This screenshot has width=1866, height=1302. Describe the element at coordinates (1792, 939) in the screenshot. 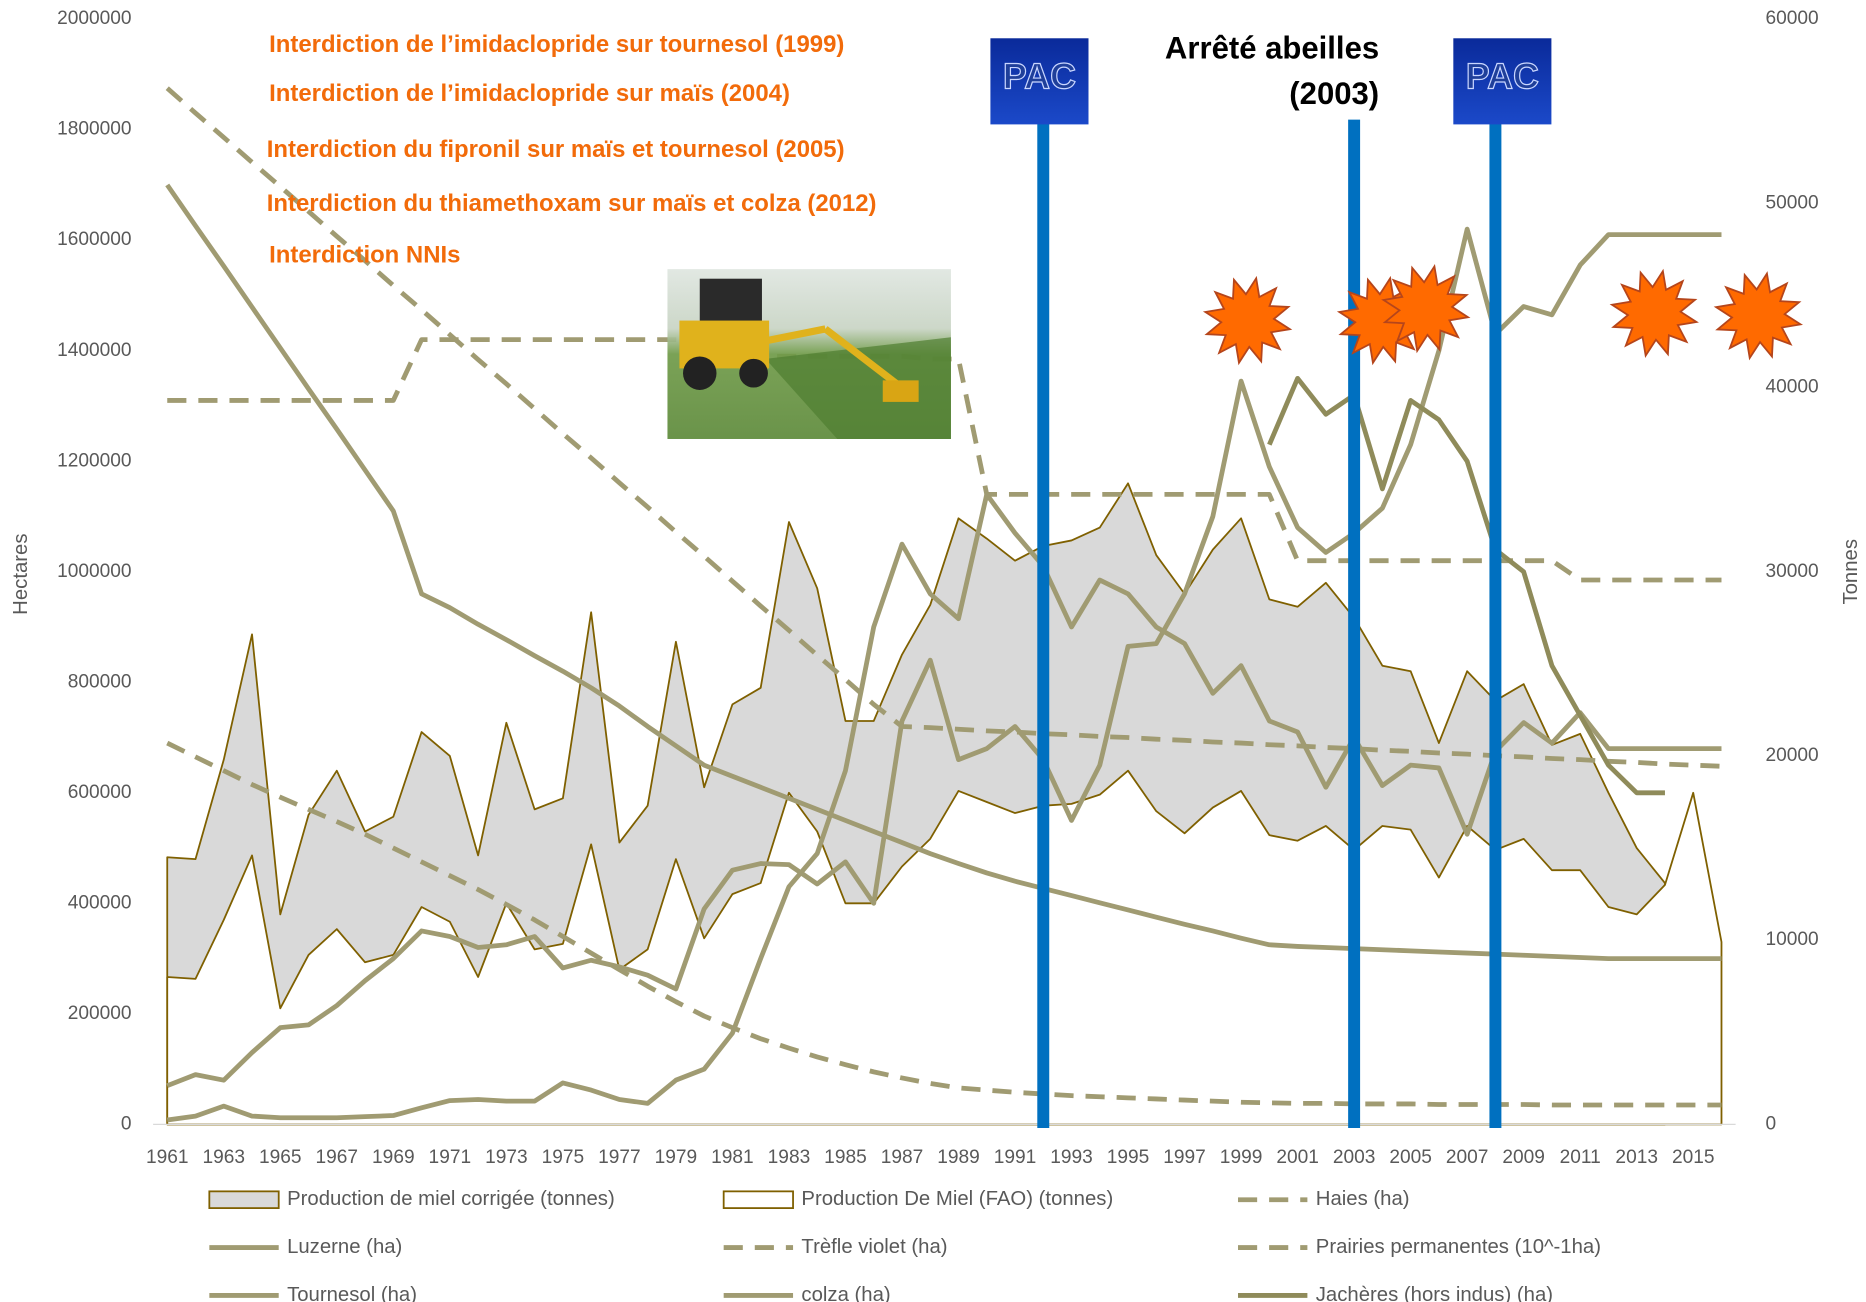

I see `y2-tick-label: 10000` at that location.